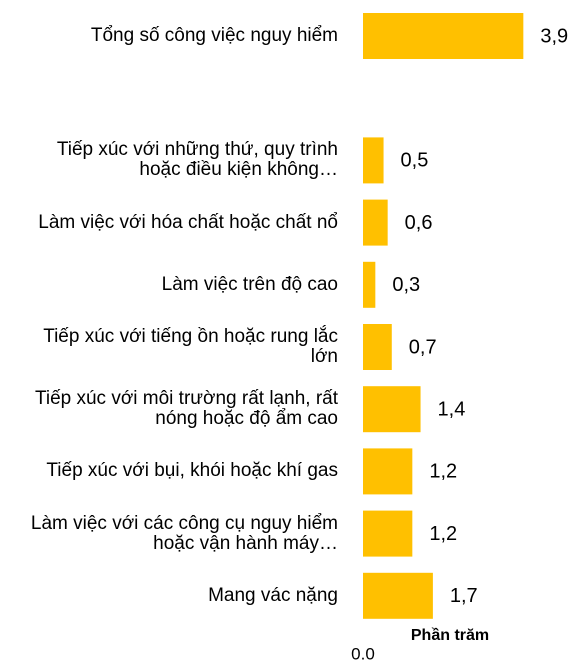 The image size is (585, 664). Describe the element at coordinates (363, 653) in the screenshot. I see `x-tick-label: 0.0` at that location.